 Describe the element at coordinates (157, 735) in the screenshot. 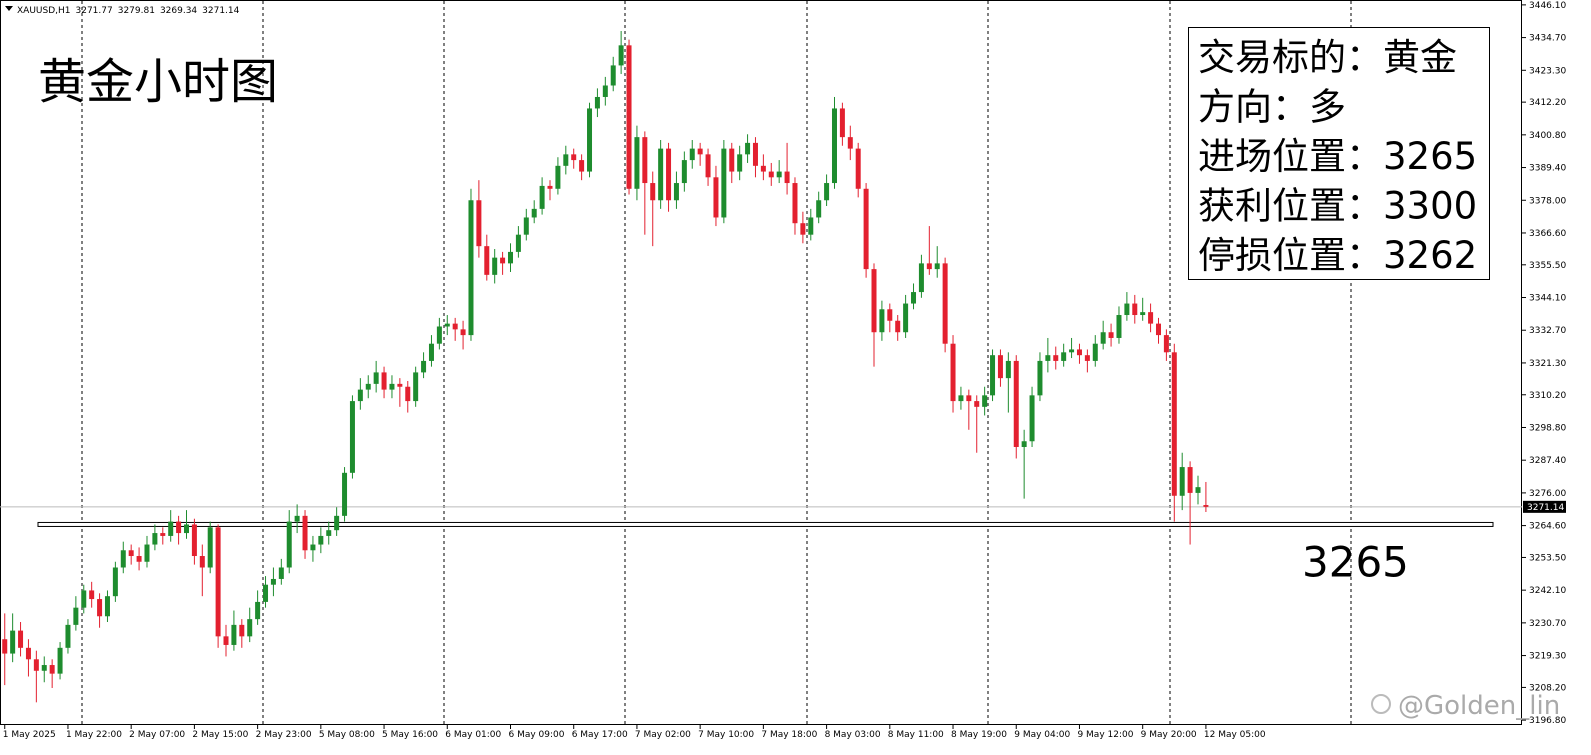

I see `x-tick-label: 2 May 07:00` at that location.